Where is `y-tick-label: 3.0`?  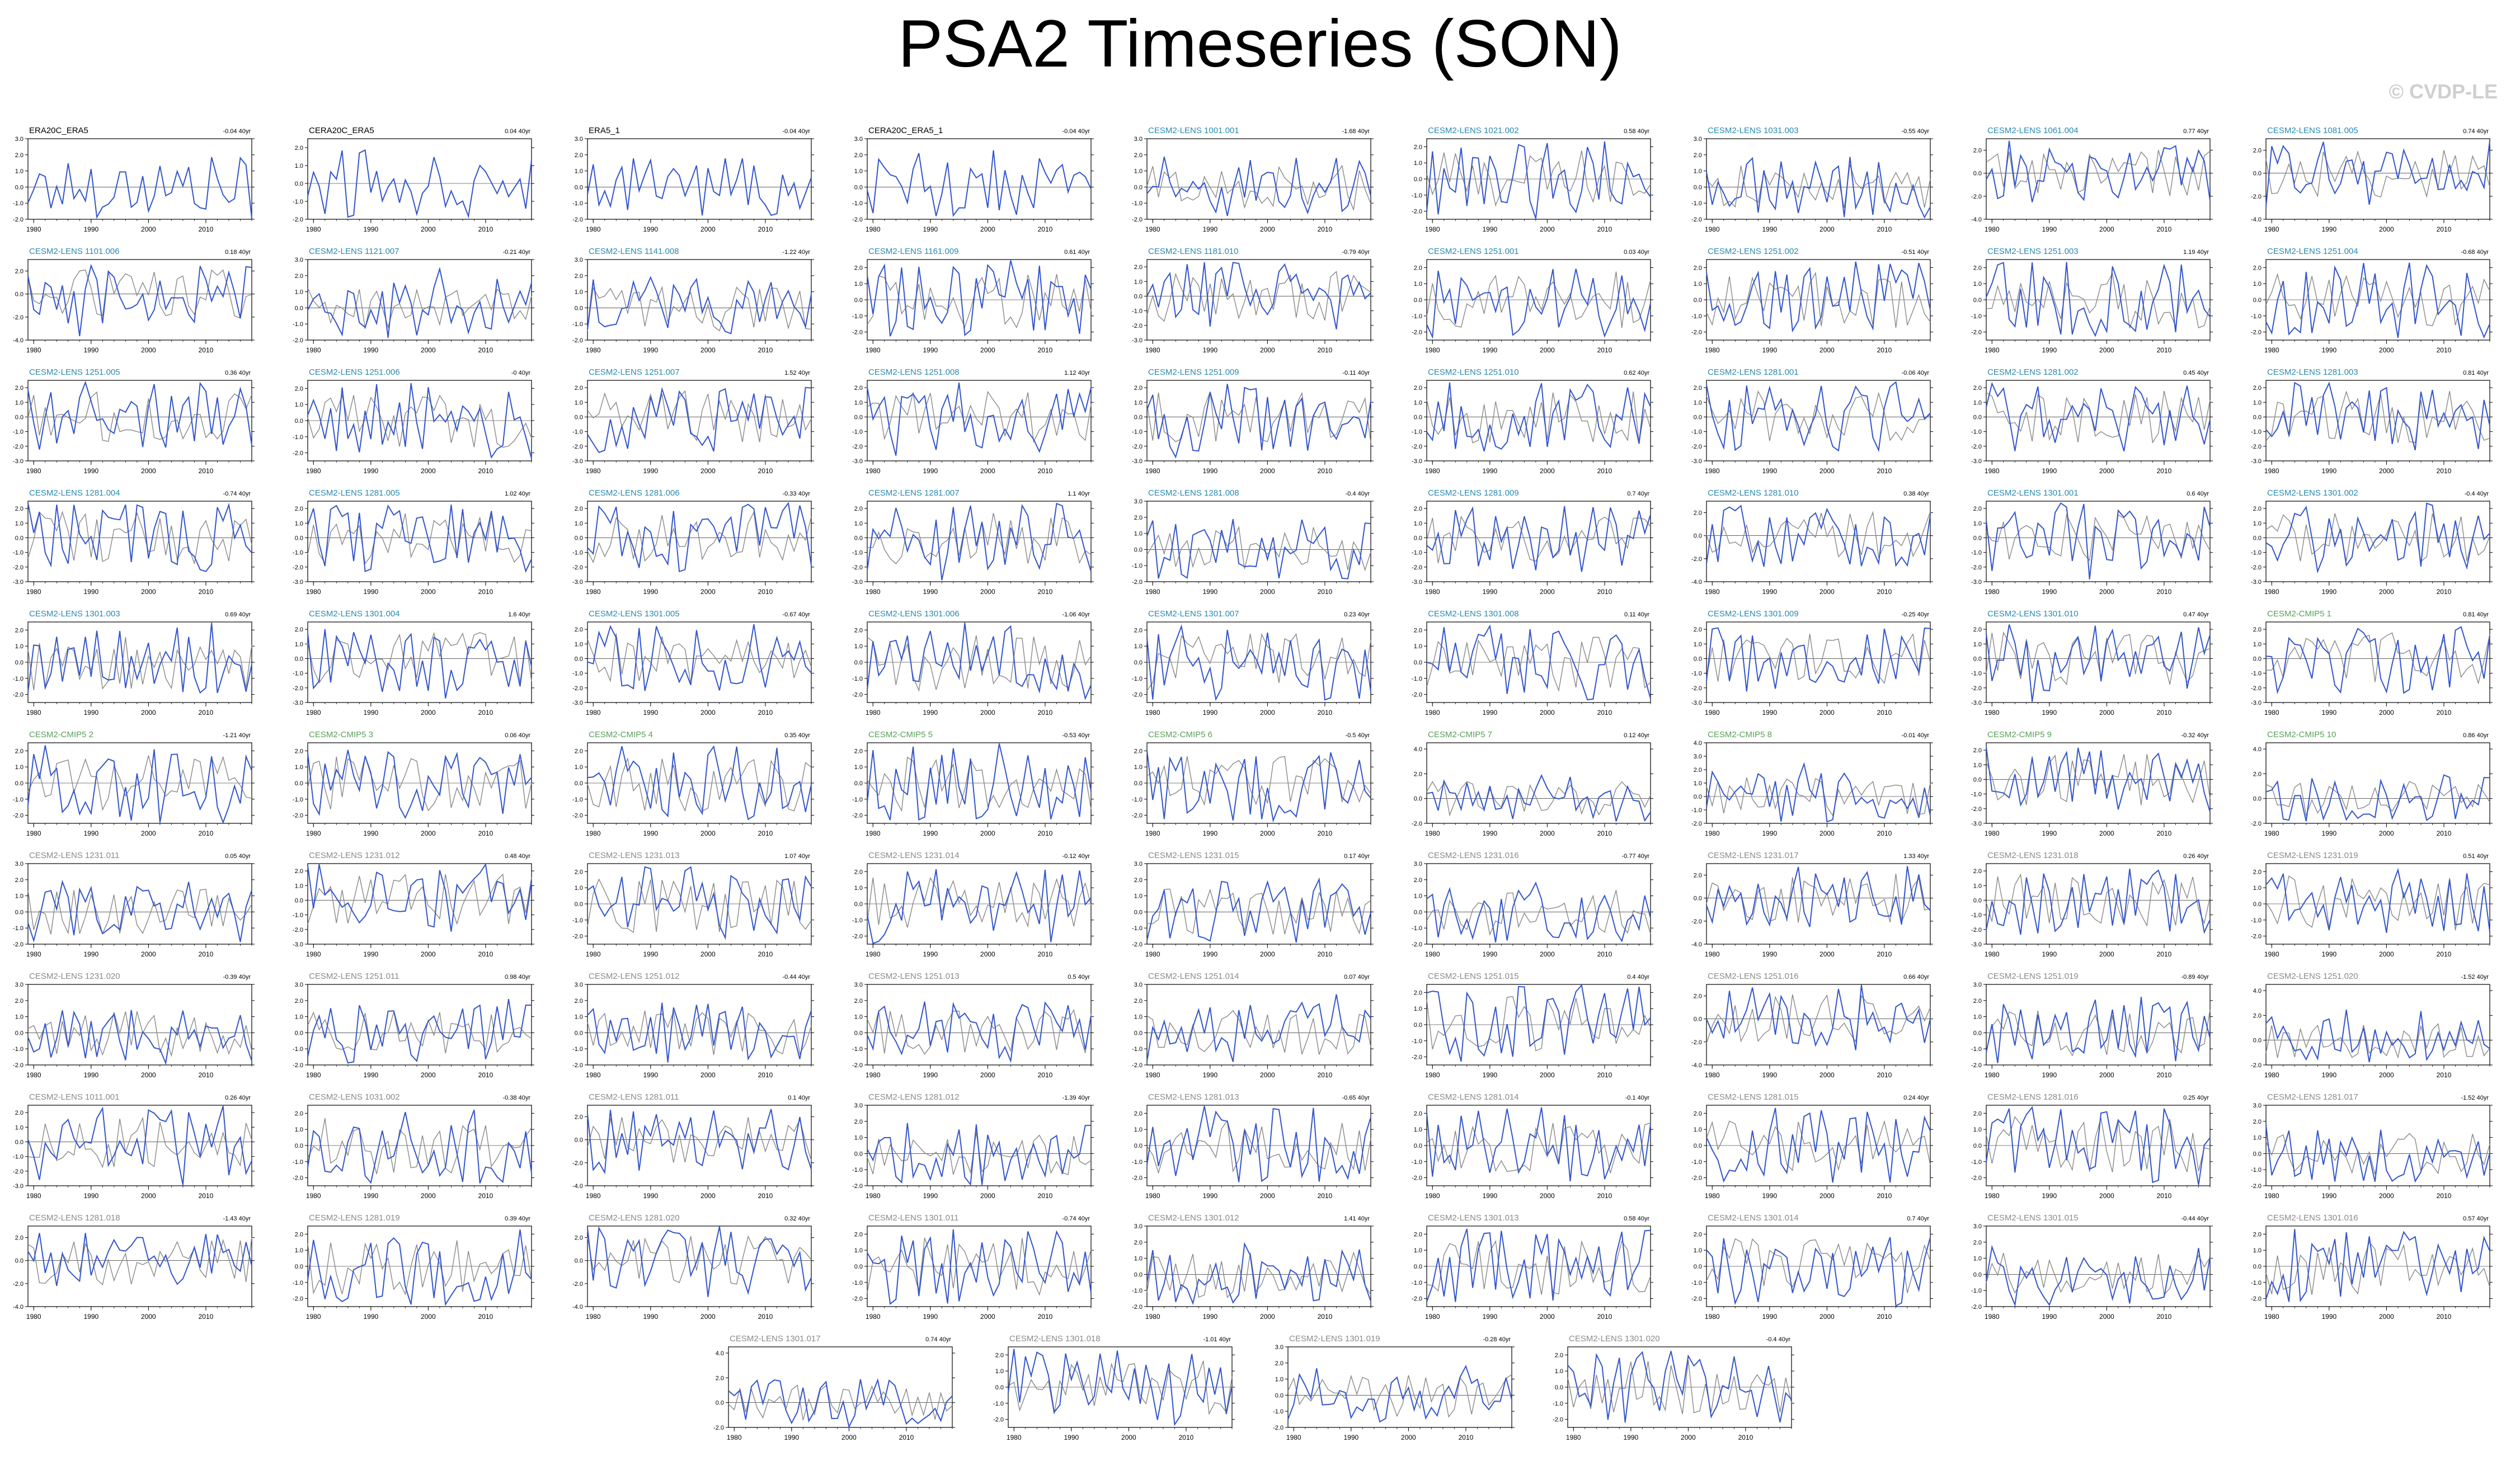
y-tick-label: 3.0 is located at coordinates (579, 985).